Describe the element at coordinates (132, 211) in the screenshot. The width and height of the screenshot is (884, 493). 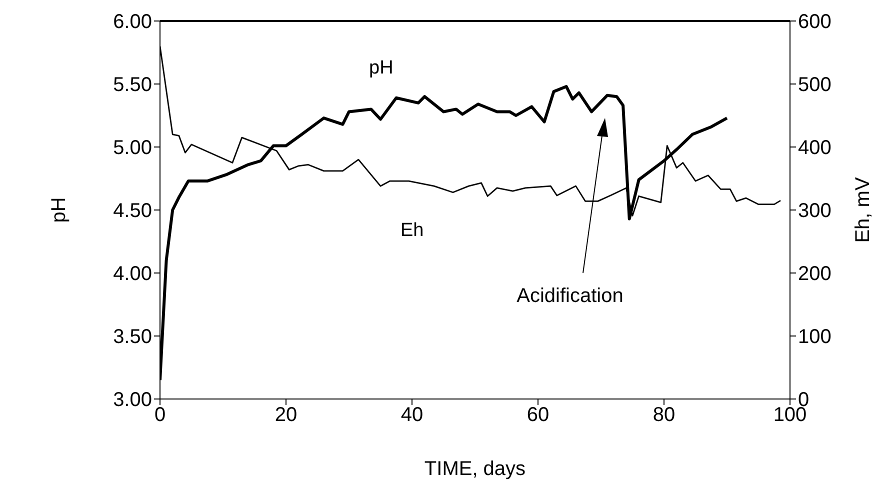
I see `y-tick-label: 4.50` at that location.